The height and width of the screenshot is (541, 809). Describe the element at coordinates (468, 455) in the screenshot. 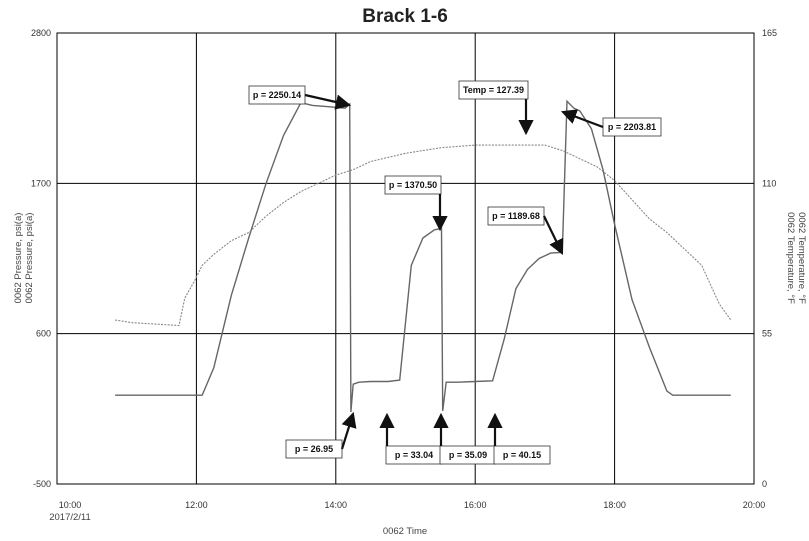

I see `annotation-label: p = 35.09` at that location.